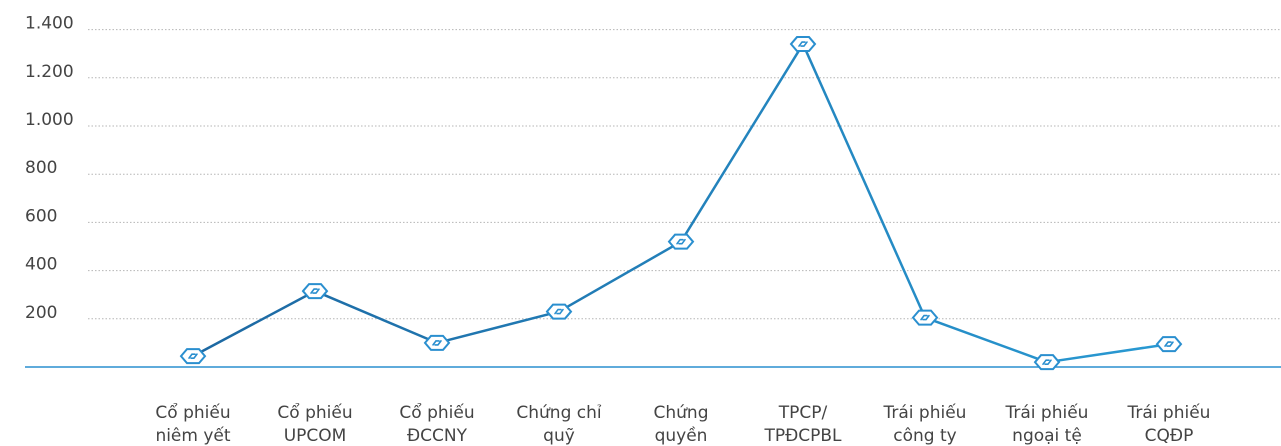  I want to click on y-tick-label: 1.400, so click(49, 24).